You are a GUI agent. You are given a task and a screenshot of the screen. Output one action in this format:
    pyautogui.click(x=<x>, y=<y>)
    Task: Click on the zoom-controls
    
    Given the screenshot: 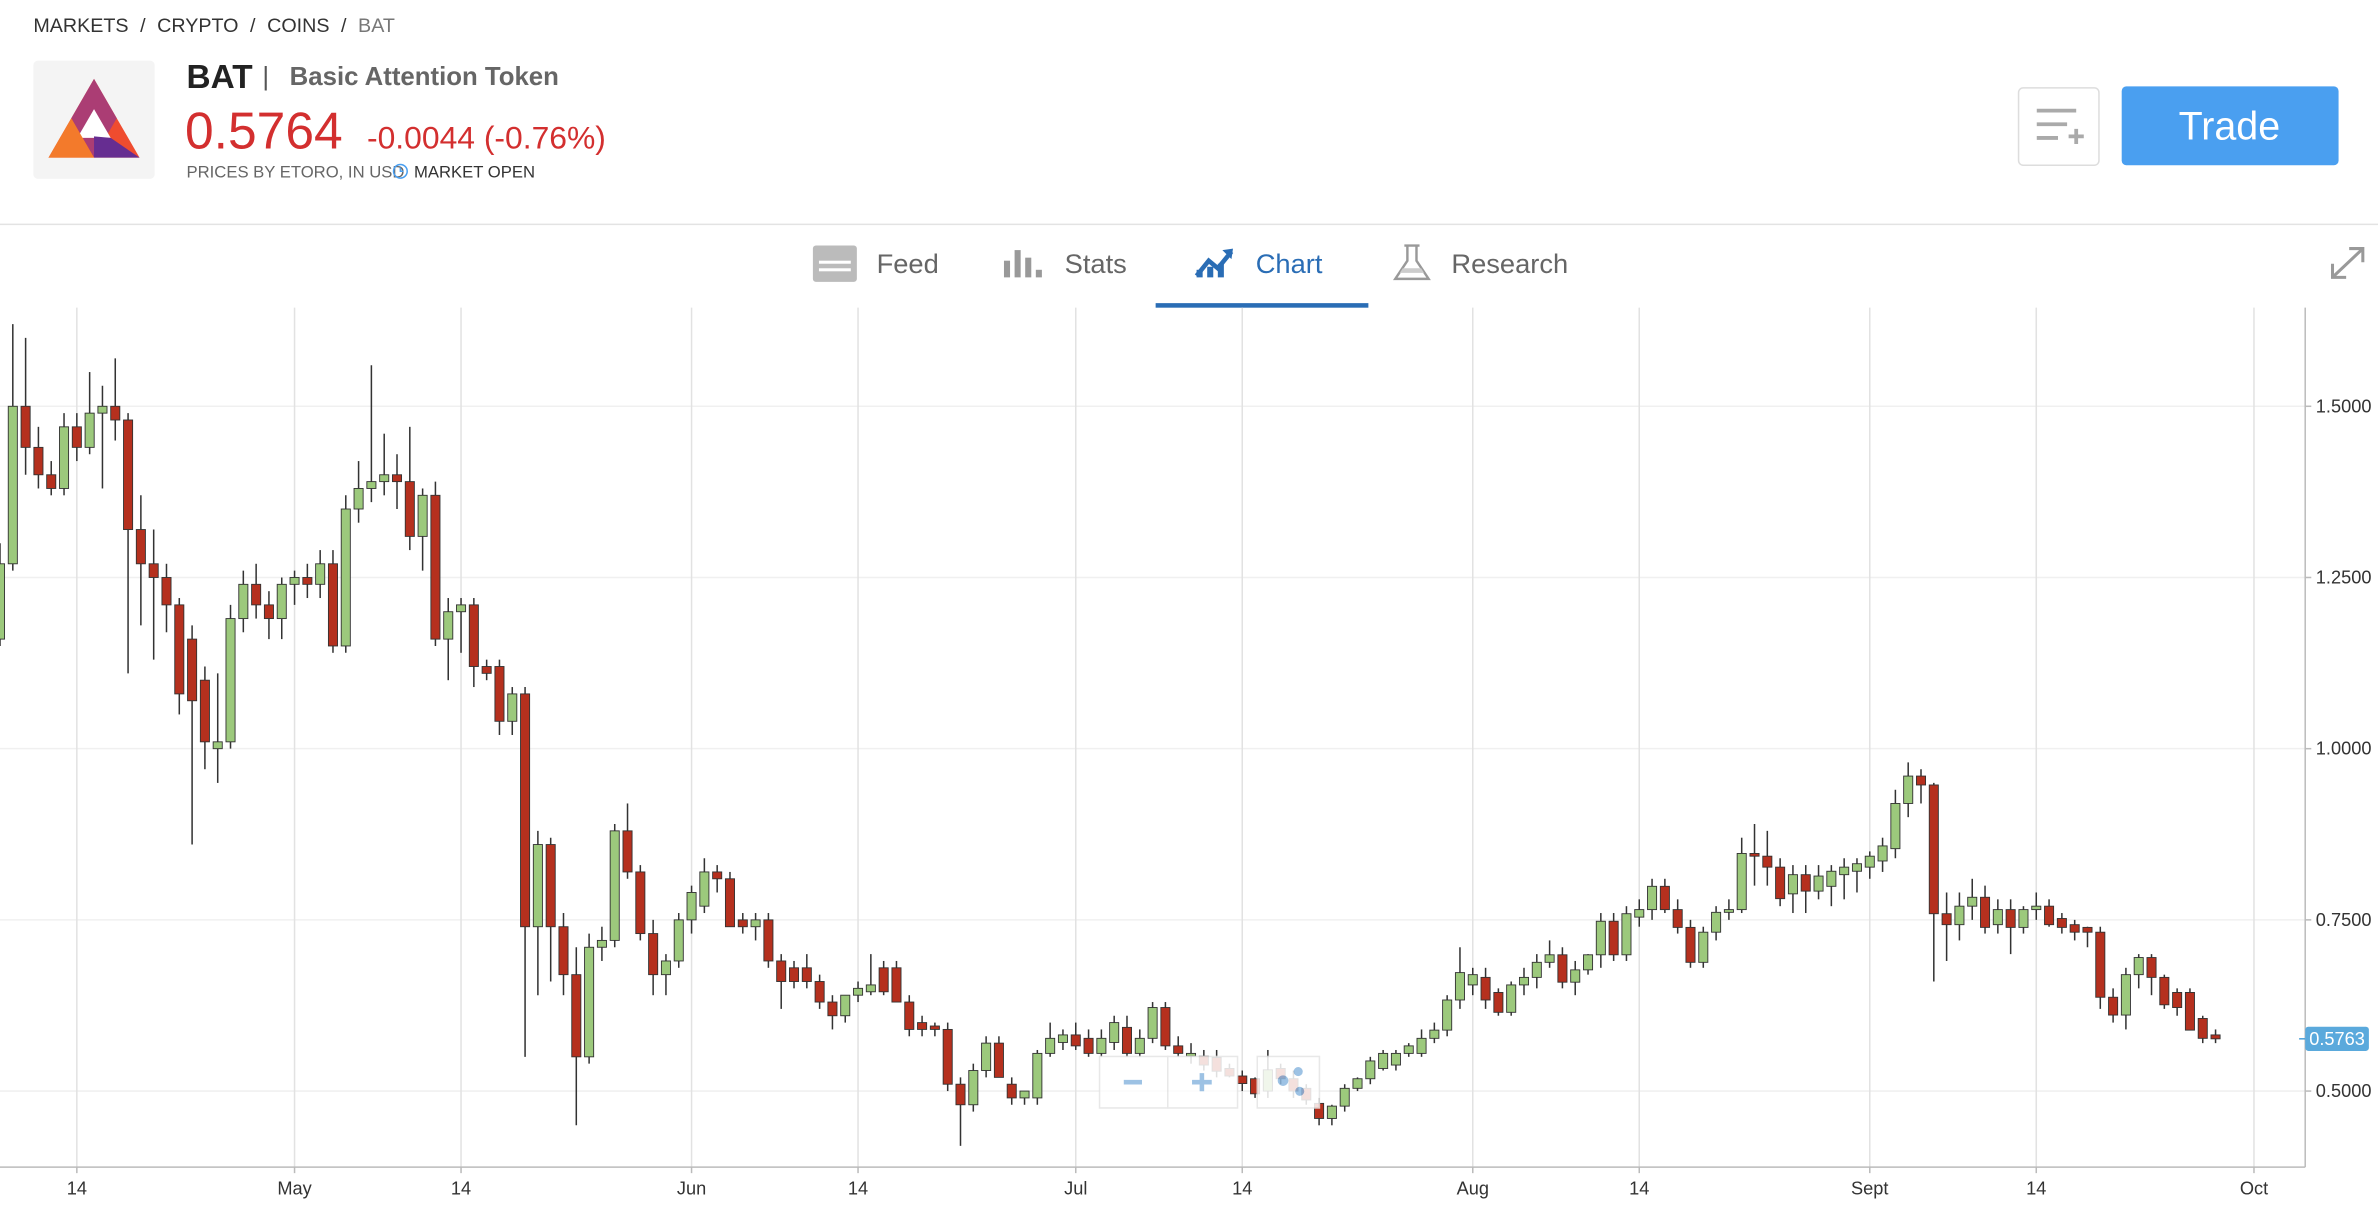 What is the action you would take?
    pyautogui.click(x=1209, y=1082)
    